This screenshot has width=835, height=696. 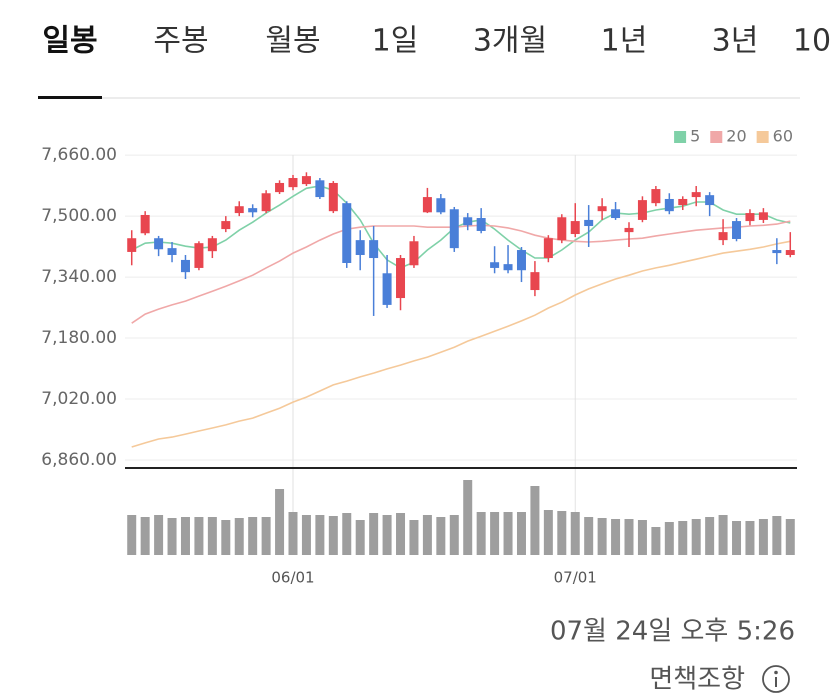 What do you see at coordinates (79, 155) in the screenshot?
I see `y-tick-label: 7,660.00` at bounding box center [79, 155].